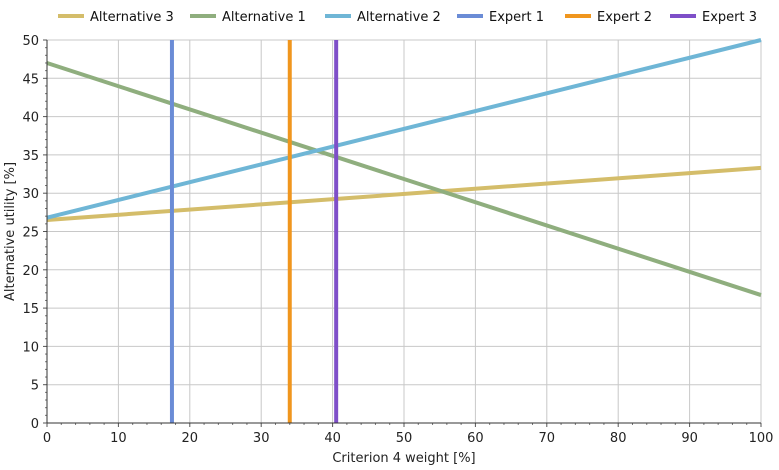 Image resolution: width=779 pixels, height=470 pixels. I want to click on x-tick-label: 100, so click(761, 438).